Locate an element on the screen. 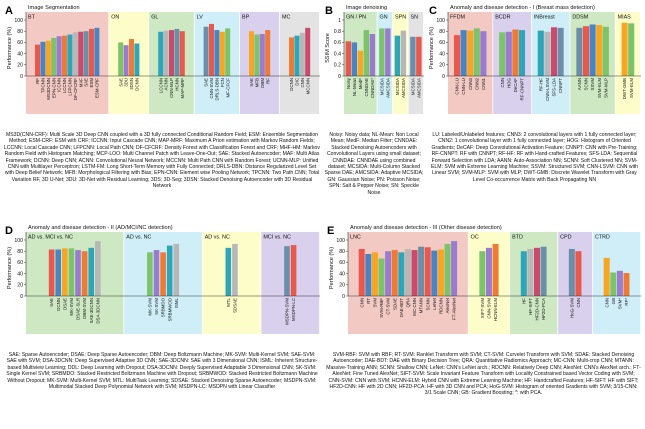  tick-label-a-5-0: DCNN is located at coordinates (291, 84).